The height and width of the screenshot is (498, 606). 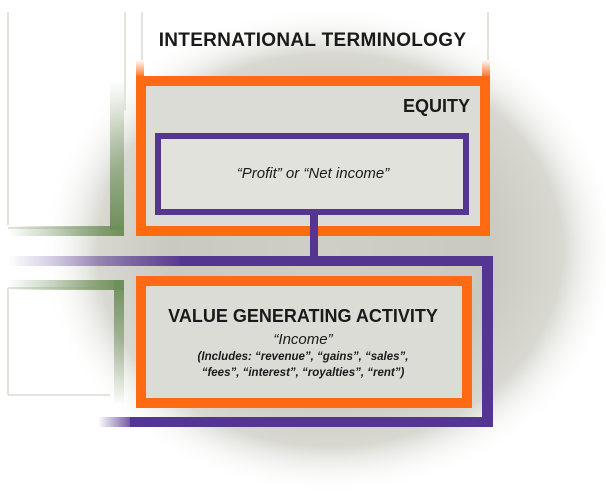 I want to click on diagram-title: INTERNATIONAL TERMINOLOGY, so click(x=312, y=40).